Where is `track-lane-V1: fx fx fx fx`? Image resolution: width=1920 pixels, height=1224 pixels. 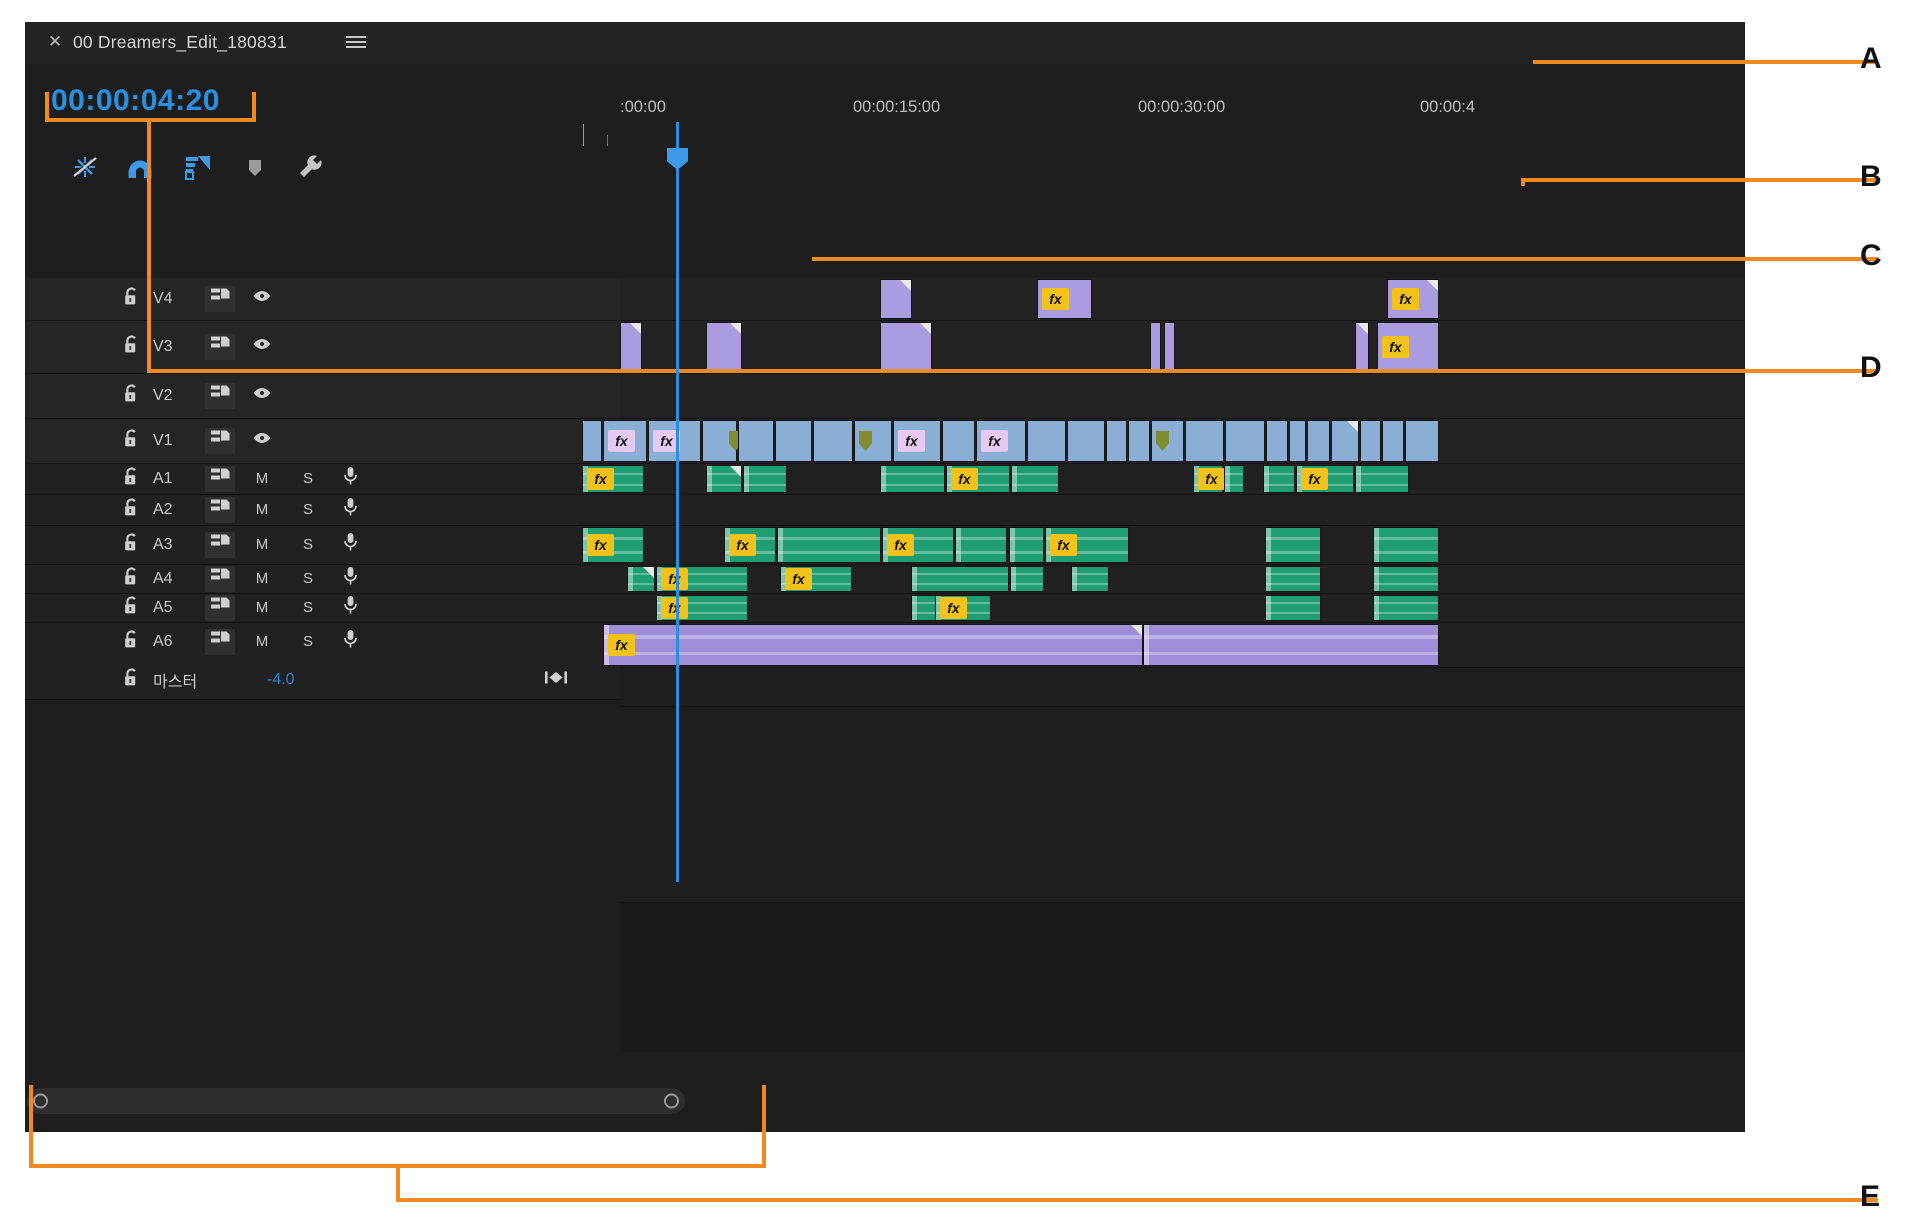
track-lane-V1: fx fx fx fx is located at coordinates (1163, 441).